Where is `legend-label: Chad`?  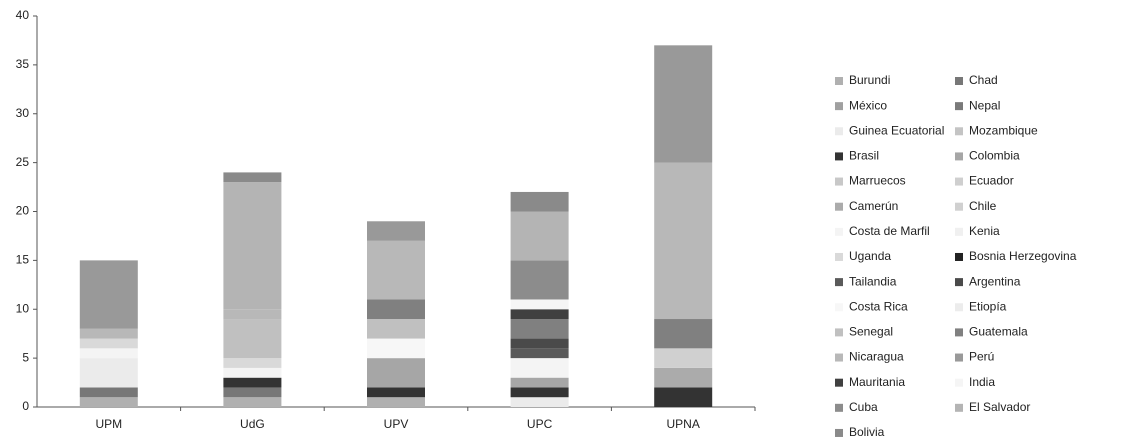 legend-label: Chad is located at coordinates (983, 80).